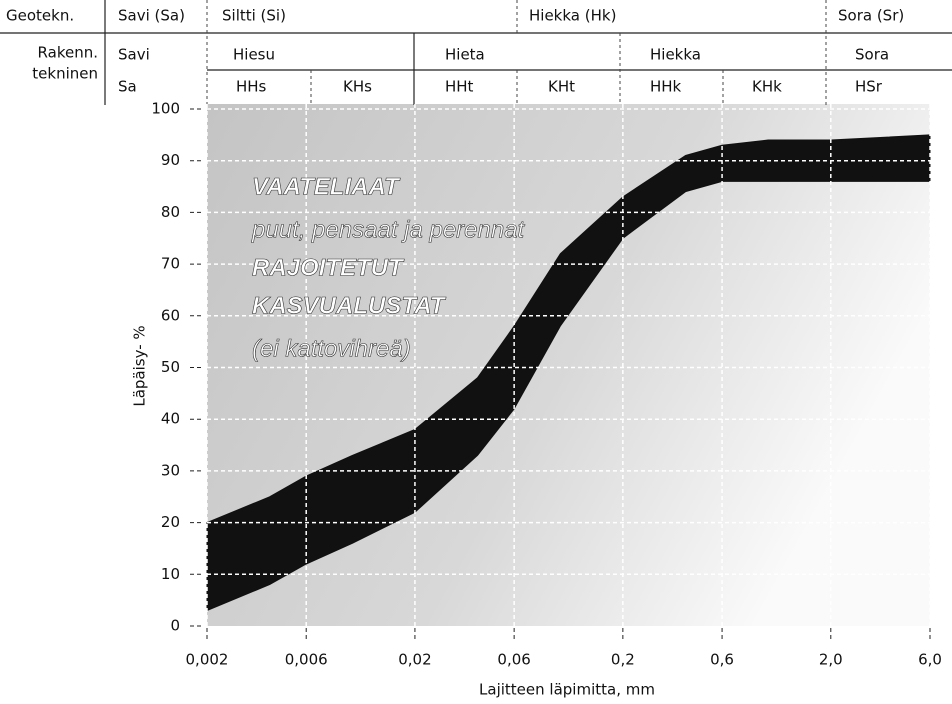  Describe the element at coordinates (831, 660) in the screenshot. I see `x-tick-label: 2,0` at that location.